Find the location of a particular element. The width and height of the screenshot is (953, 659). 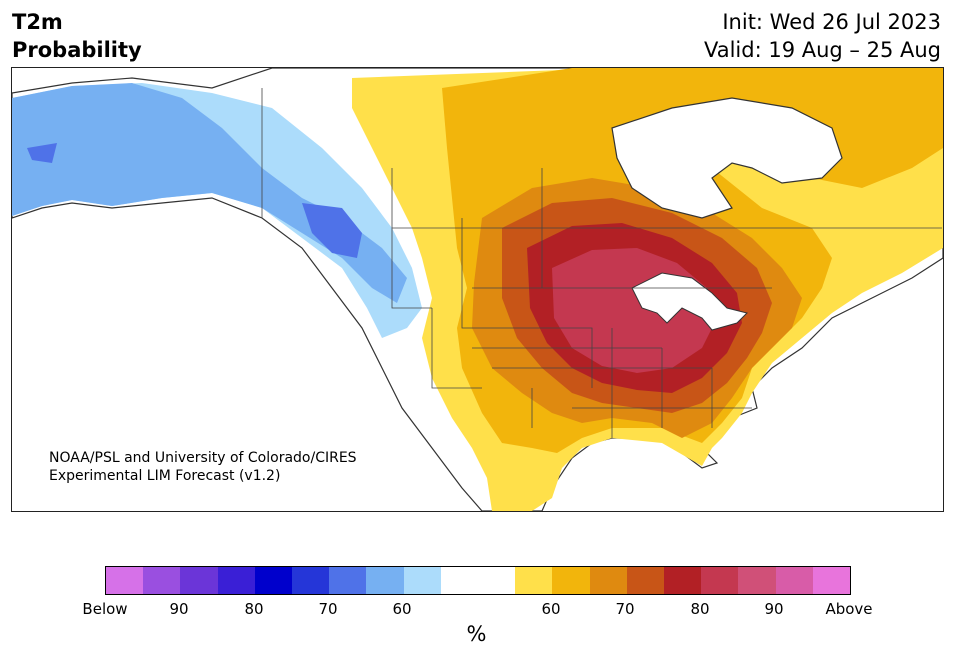

valid-range: Valid: 19 Aug – 25 Aug is located at coordinates (822, 50).